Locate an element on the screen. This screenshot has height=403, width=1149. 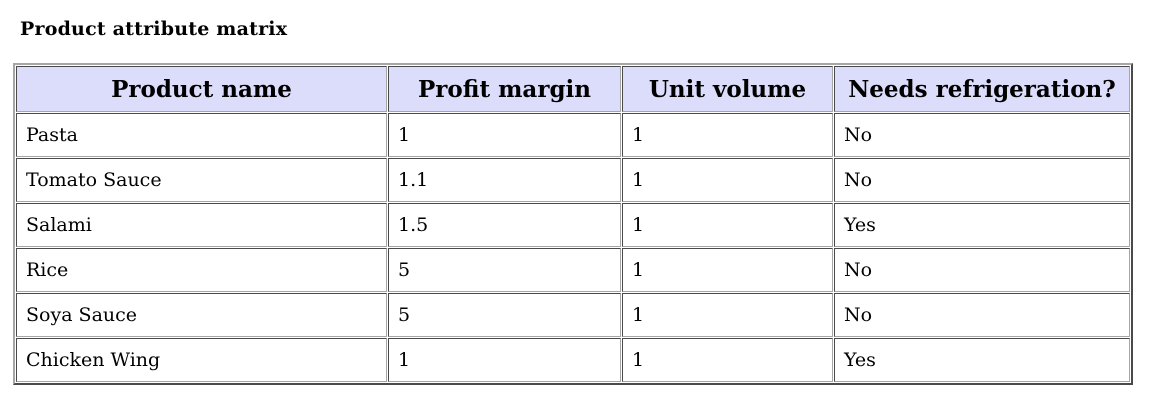
cell-product-name: Salami is located at coordinates (201, 225).